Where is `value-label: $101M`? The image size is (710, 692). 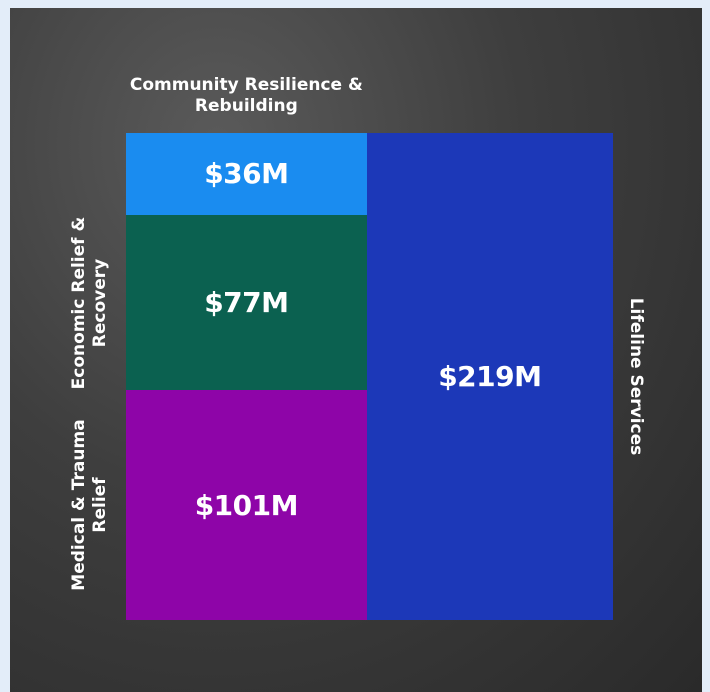 value-label: $101M is located at coordinates (246, 505).